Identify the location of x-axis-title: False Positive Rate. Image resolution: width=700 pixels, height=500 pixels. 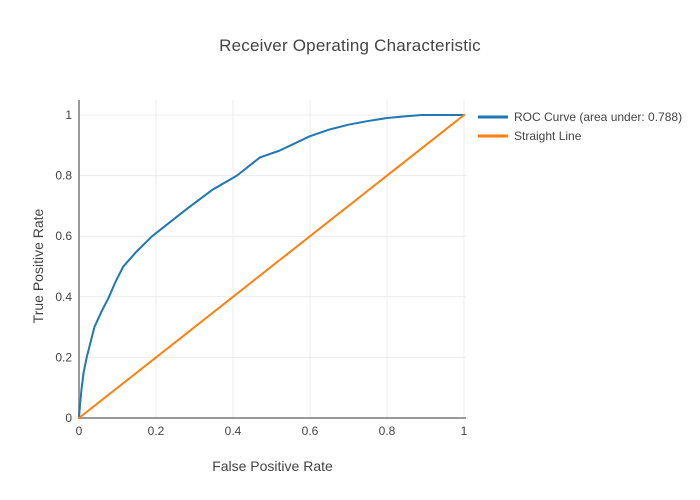
(272, 466).